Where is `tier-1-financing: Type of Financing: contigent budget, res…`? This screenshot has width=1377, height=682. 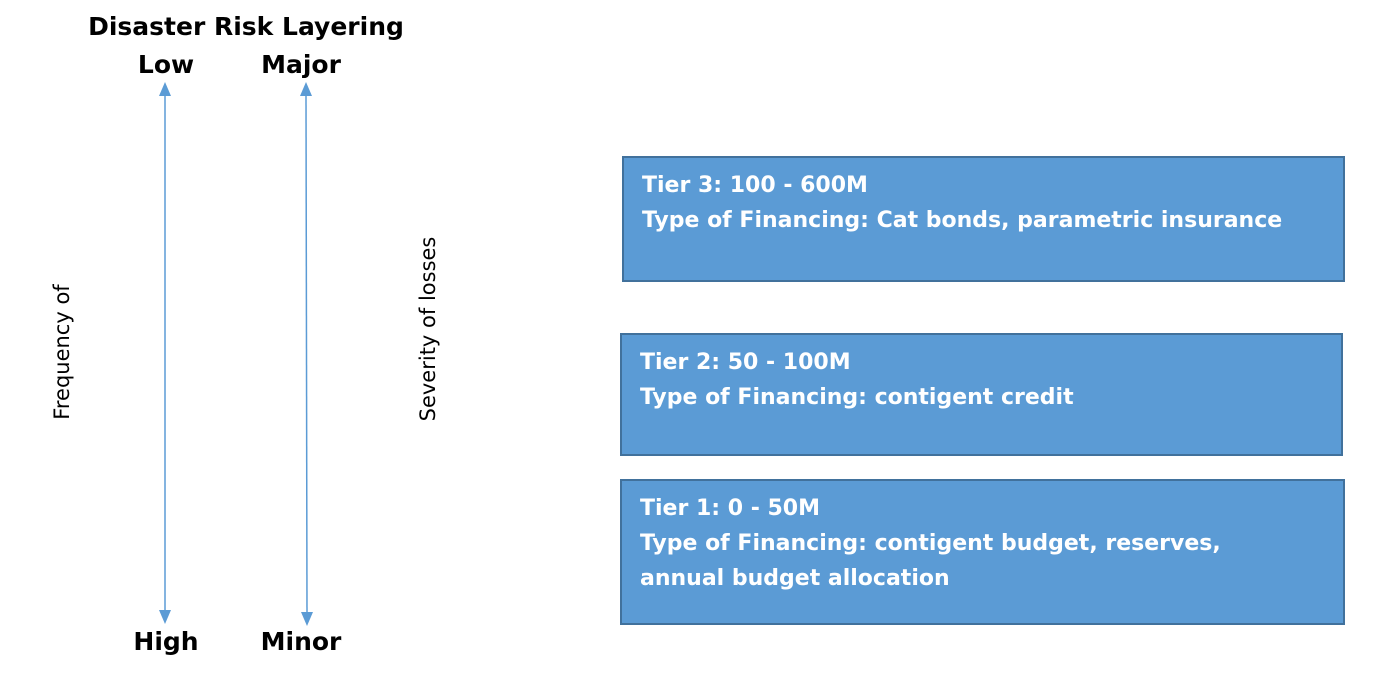 tier-1-financing: Type of Financing: contigent budget, res… is located at coordinates (930, 561).